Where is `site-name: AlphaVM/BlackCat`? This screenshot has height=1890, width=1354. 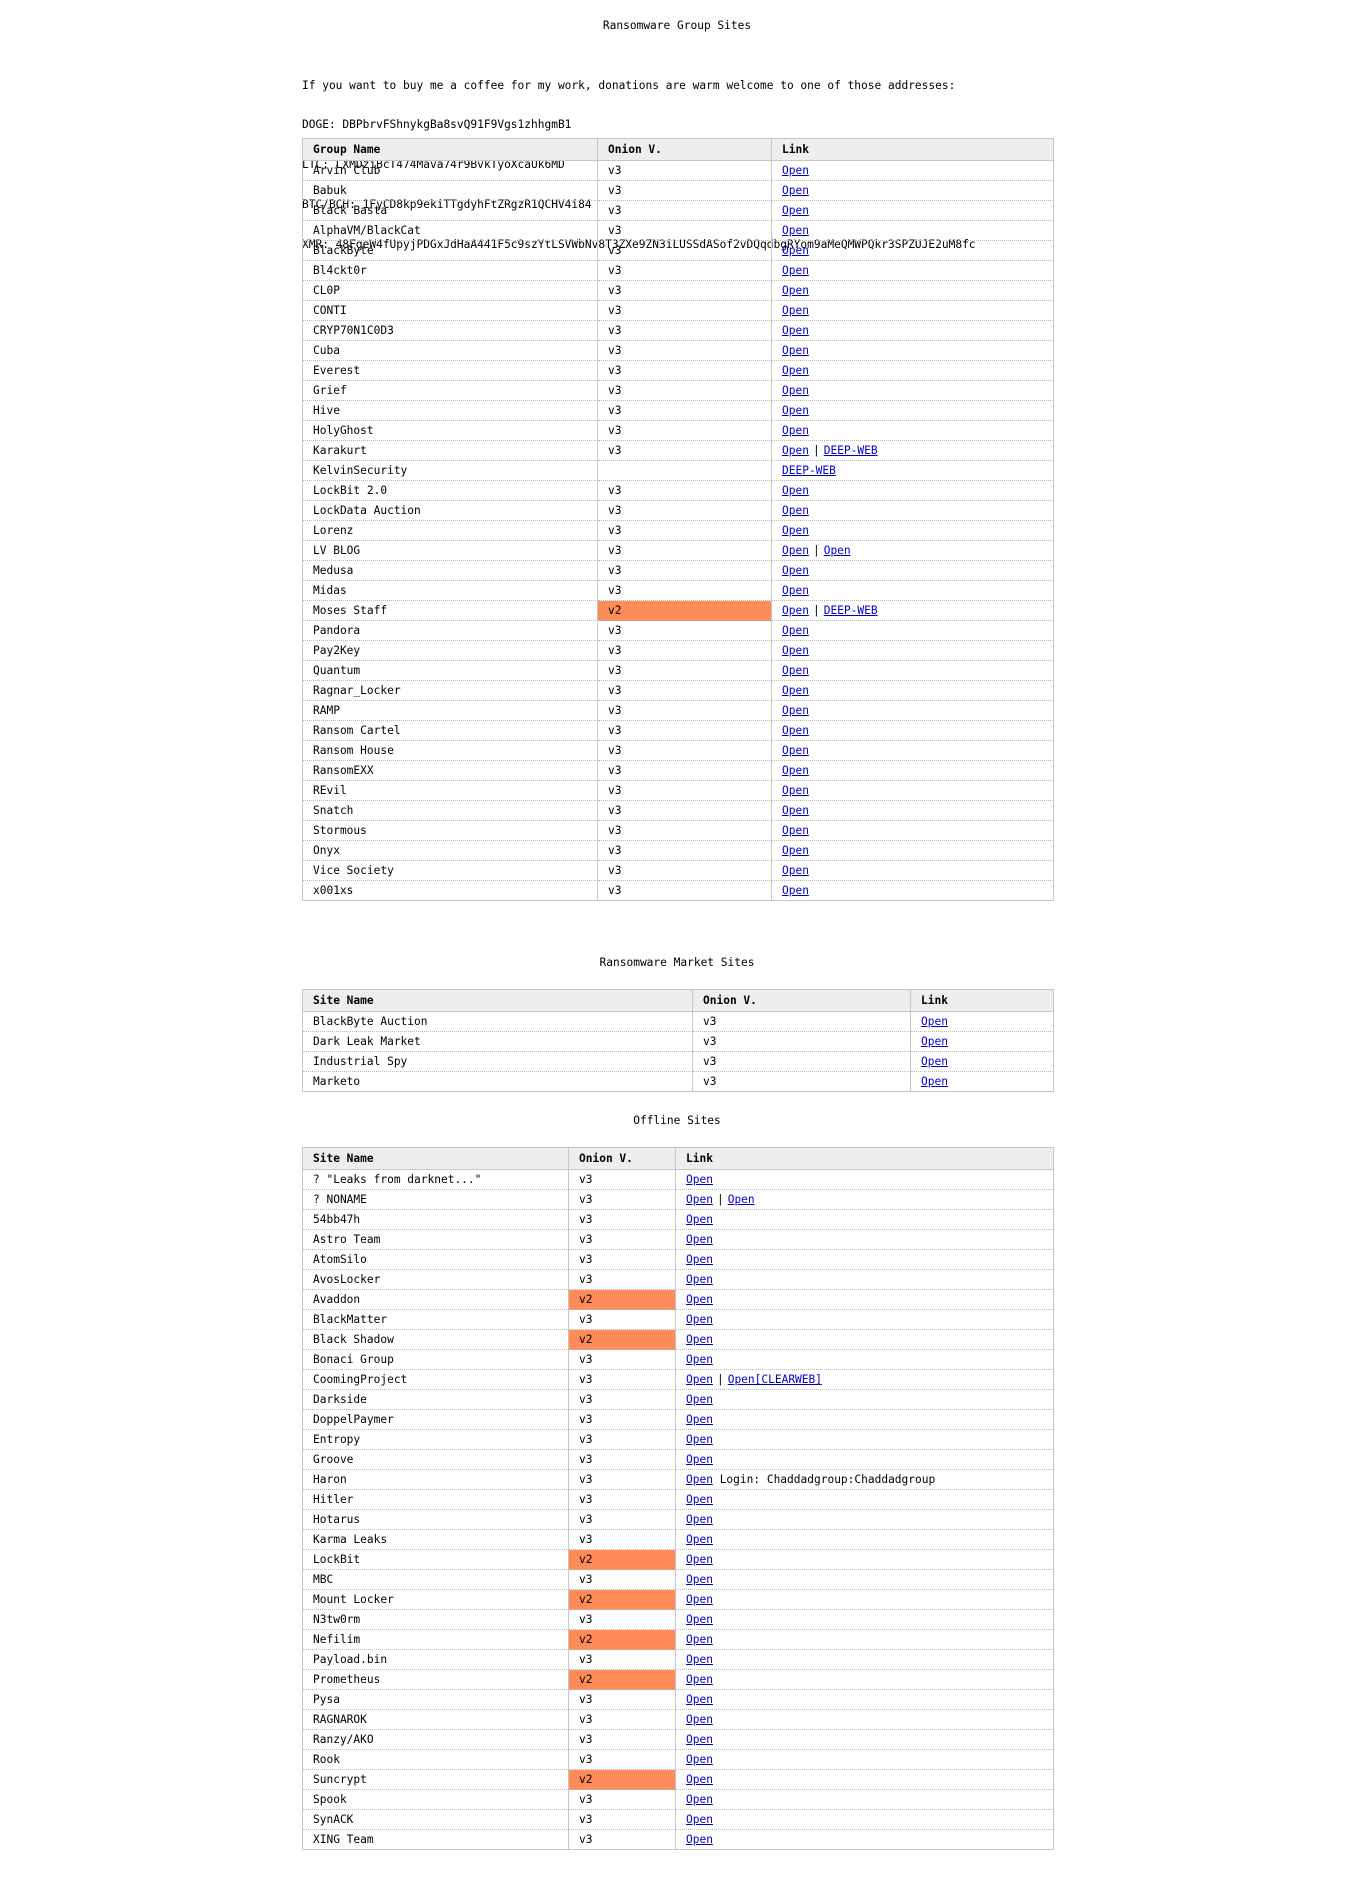
site-name: AlphaVM/BlackCat is located at coordinates (450, 231).